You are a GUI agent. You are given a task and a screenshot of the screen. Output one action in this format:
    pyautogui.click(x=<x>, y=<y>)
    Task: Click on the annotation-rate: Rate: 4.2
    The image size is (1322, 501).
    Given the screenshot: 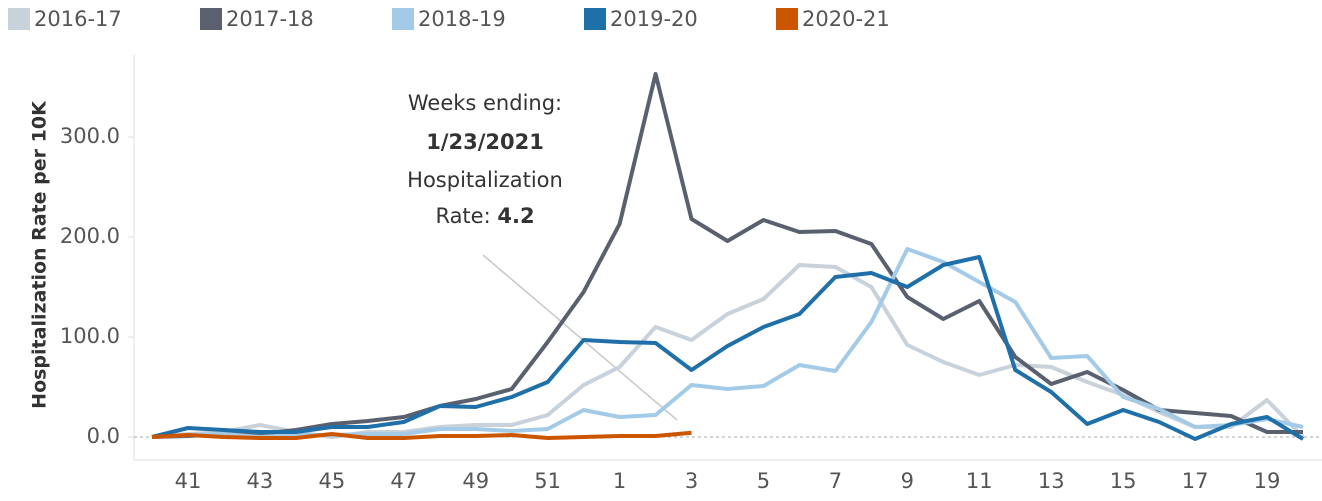 What is the action you would take?
    pyautogui.click(x=484, y=216)
    